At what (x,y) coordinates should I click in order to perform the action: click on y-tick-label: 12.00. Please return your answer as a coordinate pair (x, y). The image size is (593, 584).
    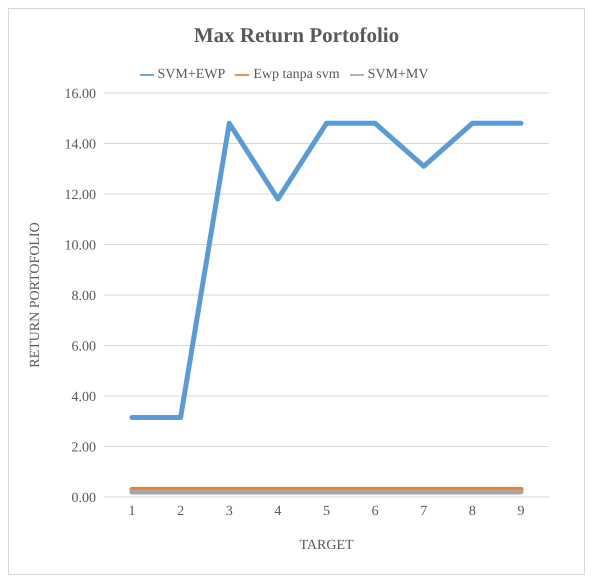
    Looking at the image, I should click on (80, 195).